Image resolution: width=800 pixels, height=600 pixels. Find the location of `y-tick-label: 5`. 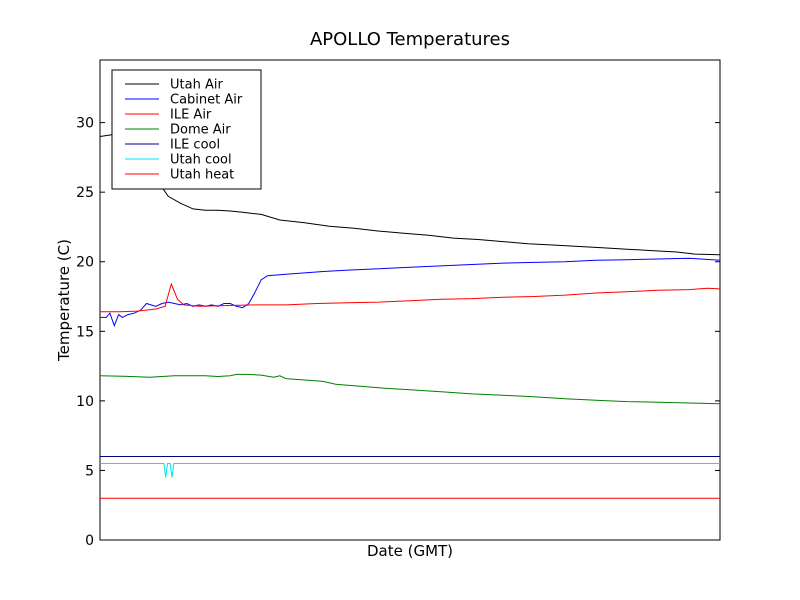

y-tick-label: 5 is located at coordinates (89, 471).